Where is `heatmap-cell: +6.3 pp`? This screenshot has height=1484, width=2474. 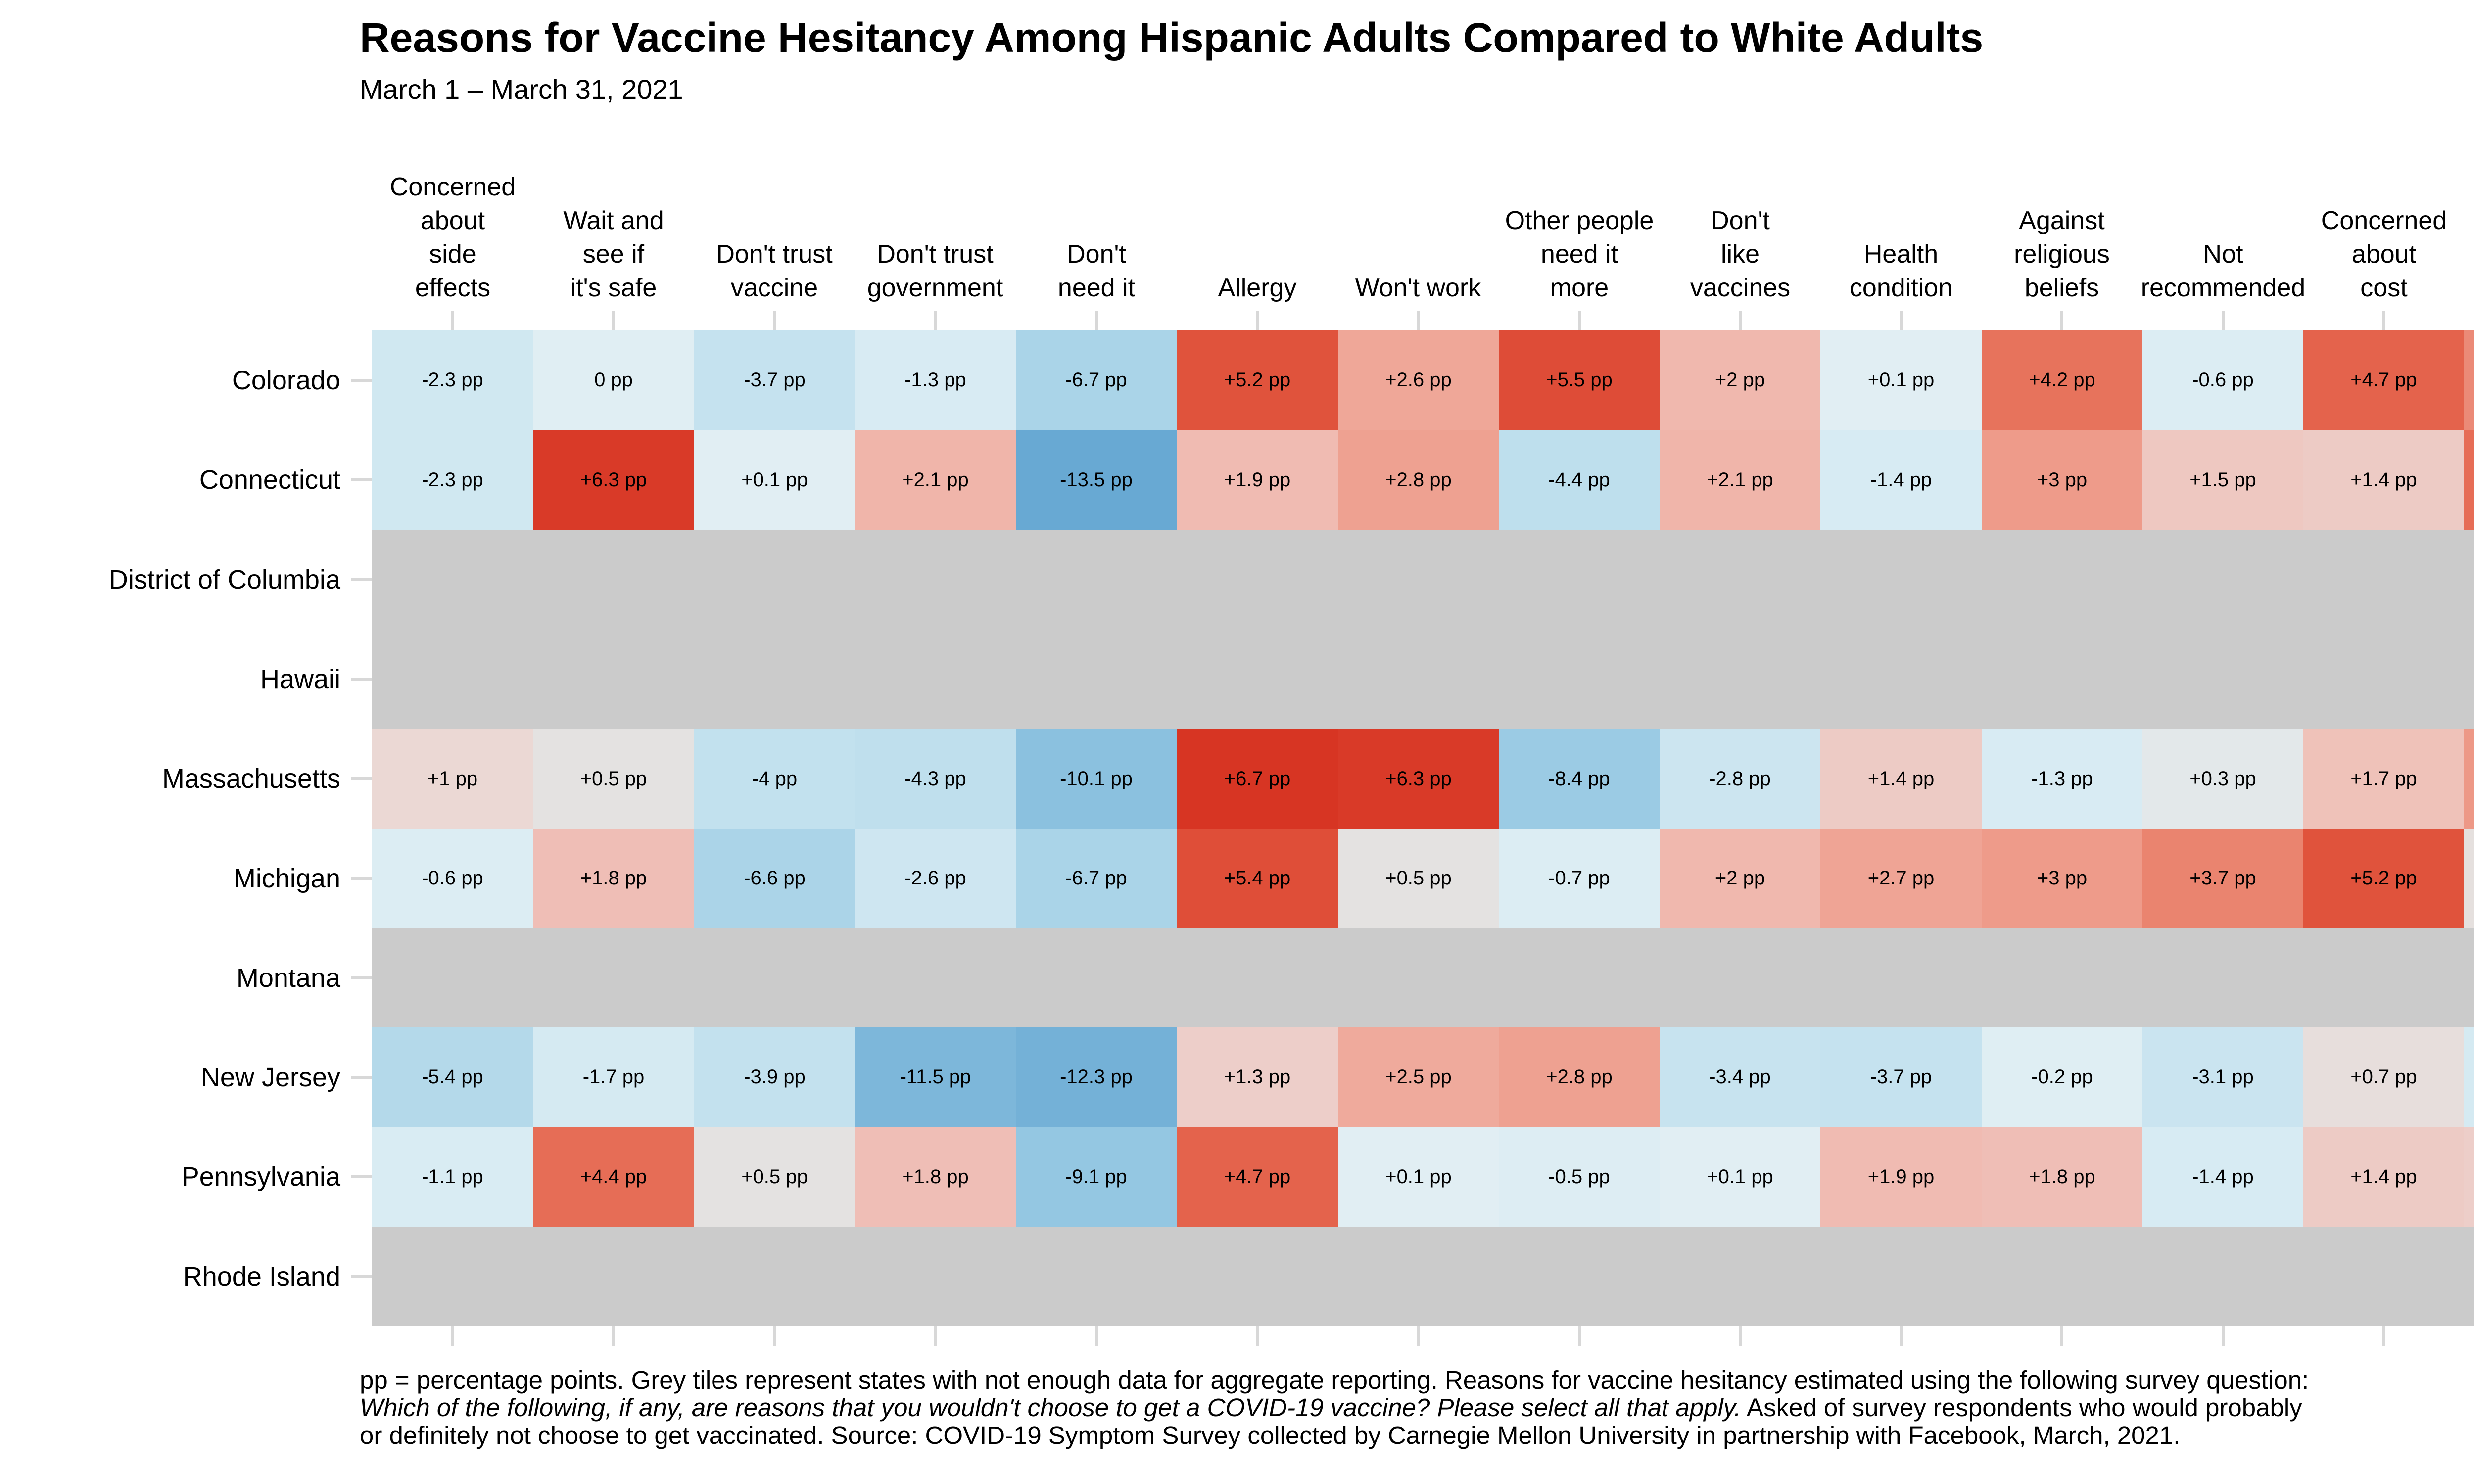
heatmap-cell: +6.3 pp is located at coordinates (1418, 779).